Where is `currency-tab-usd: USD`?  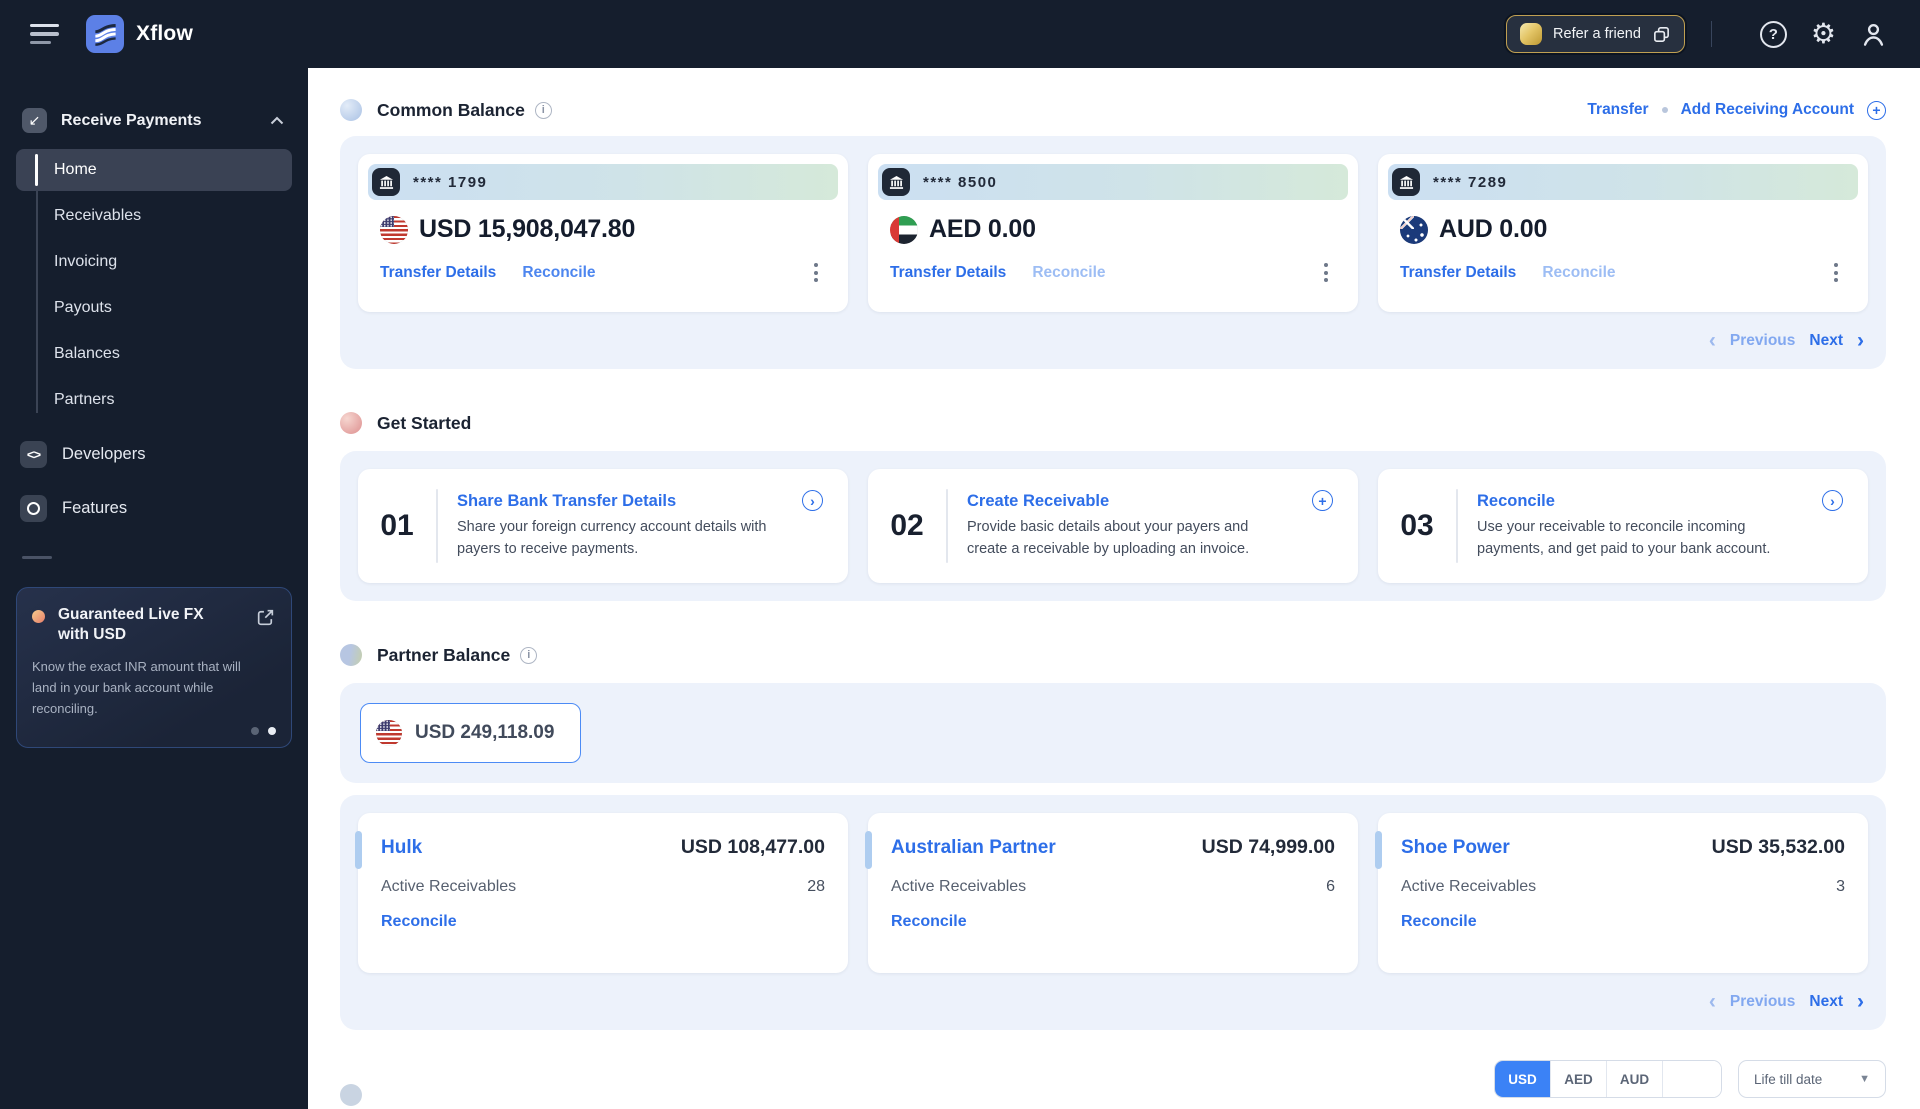
currency-tab-usd: USD is located at coordinates (1523, 1079).